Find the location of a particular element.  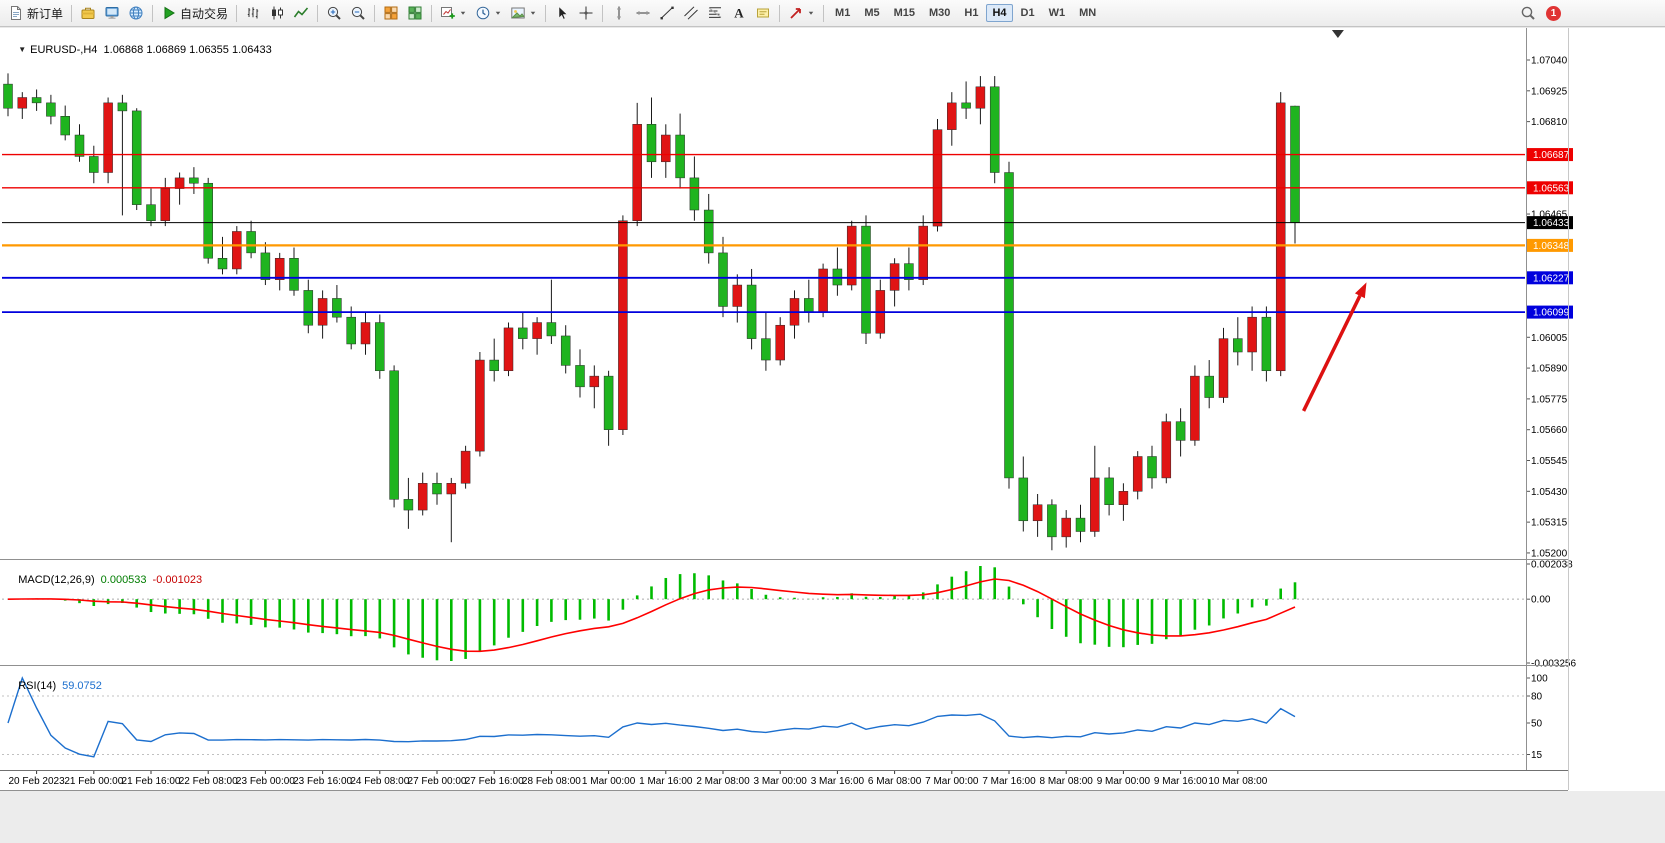

text-icon is located at coordinates (739, 13).